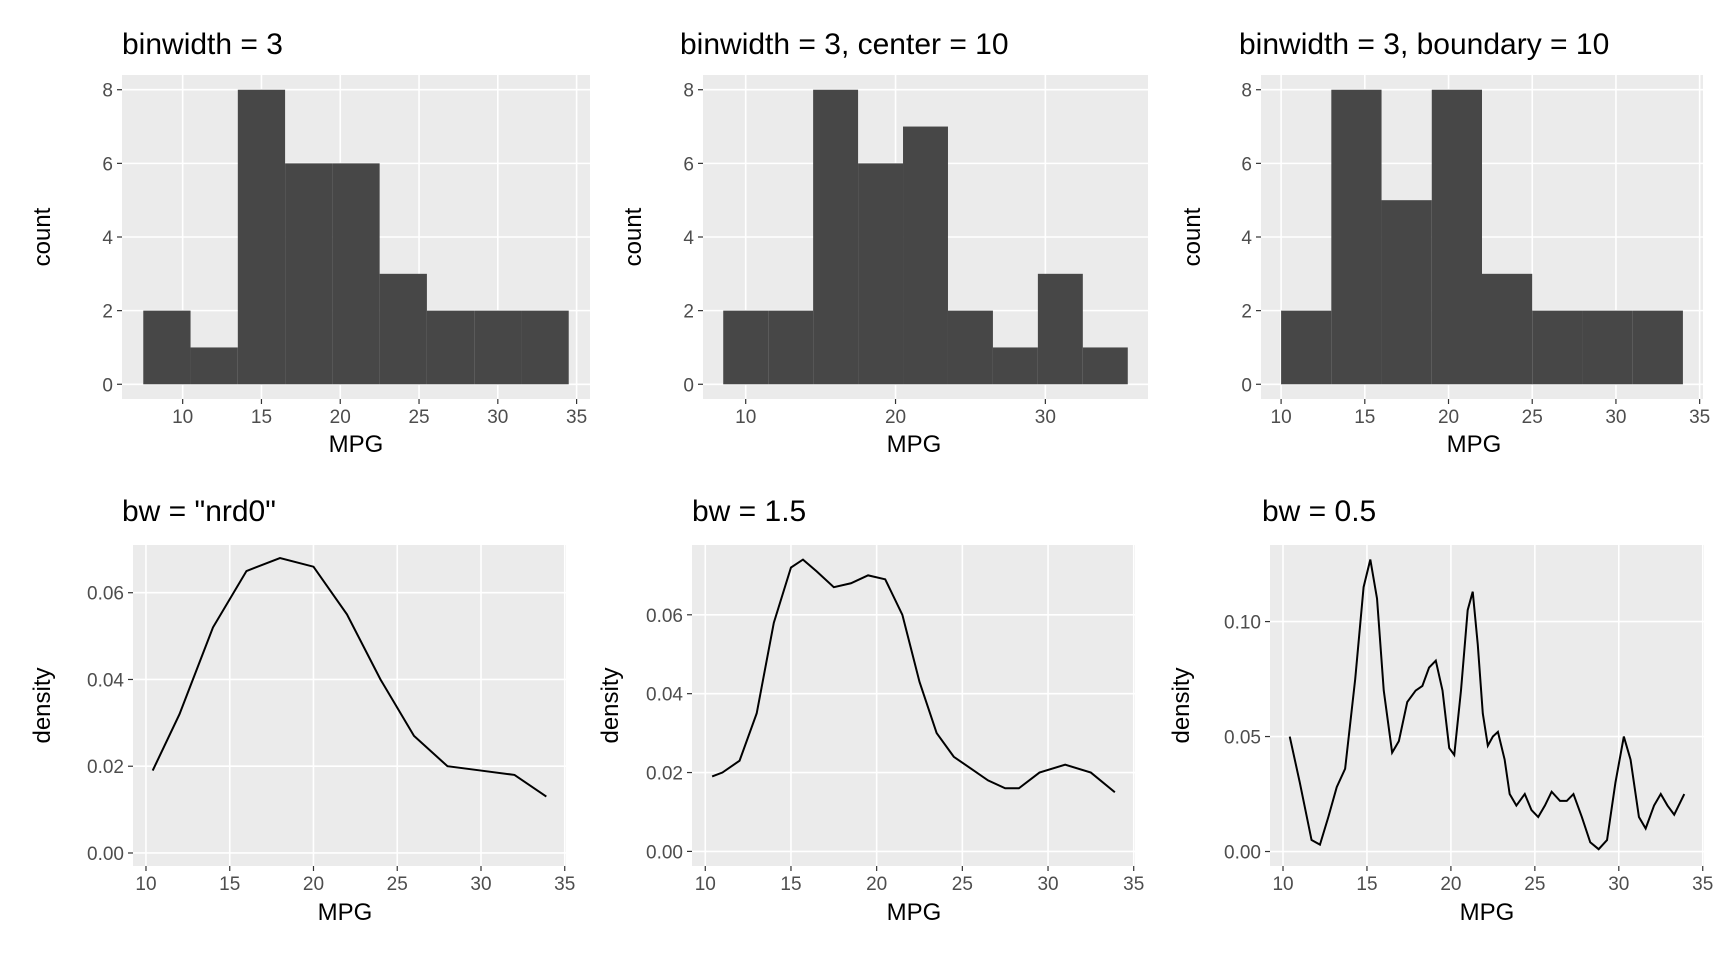  What do you see at coordinates (844, 44) in the screenshot?
I see `panel-title: binwidth = 3, center = 10` at bounding box center [844, 44].